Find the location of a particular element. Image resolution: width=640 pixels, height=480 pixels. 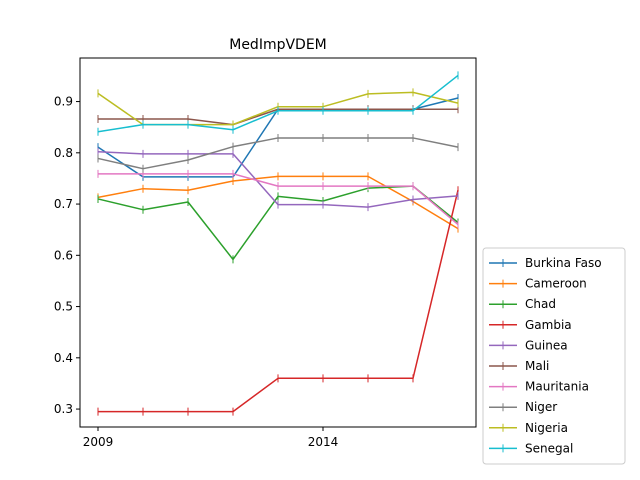

legend-label: Mauritania is located at coordinates (557, 387).